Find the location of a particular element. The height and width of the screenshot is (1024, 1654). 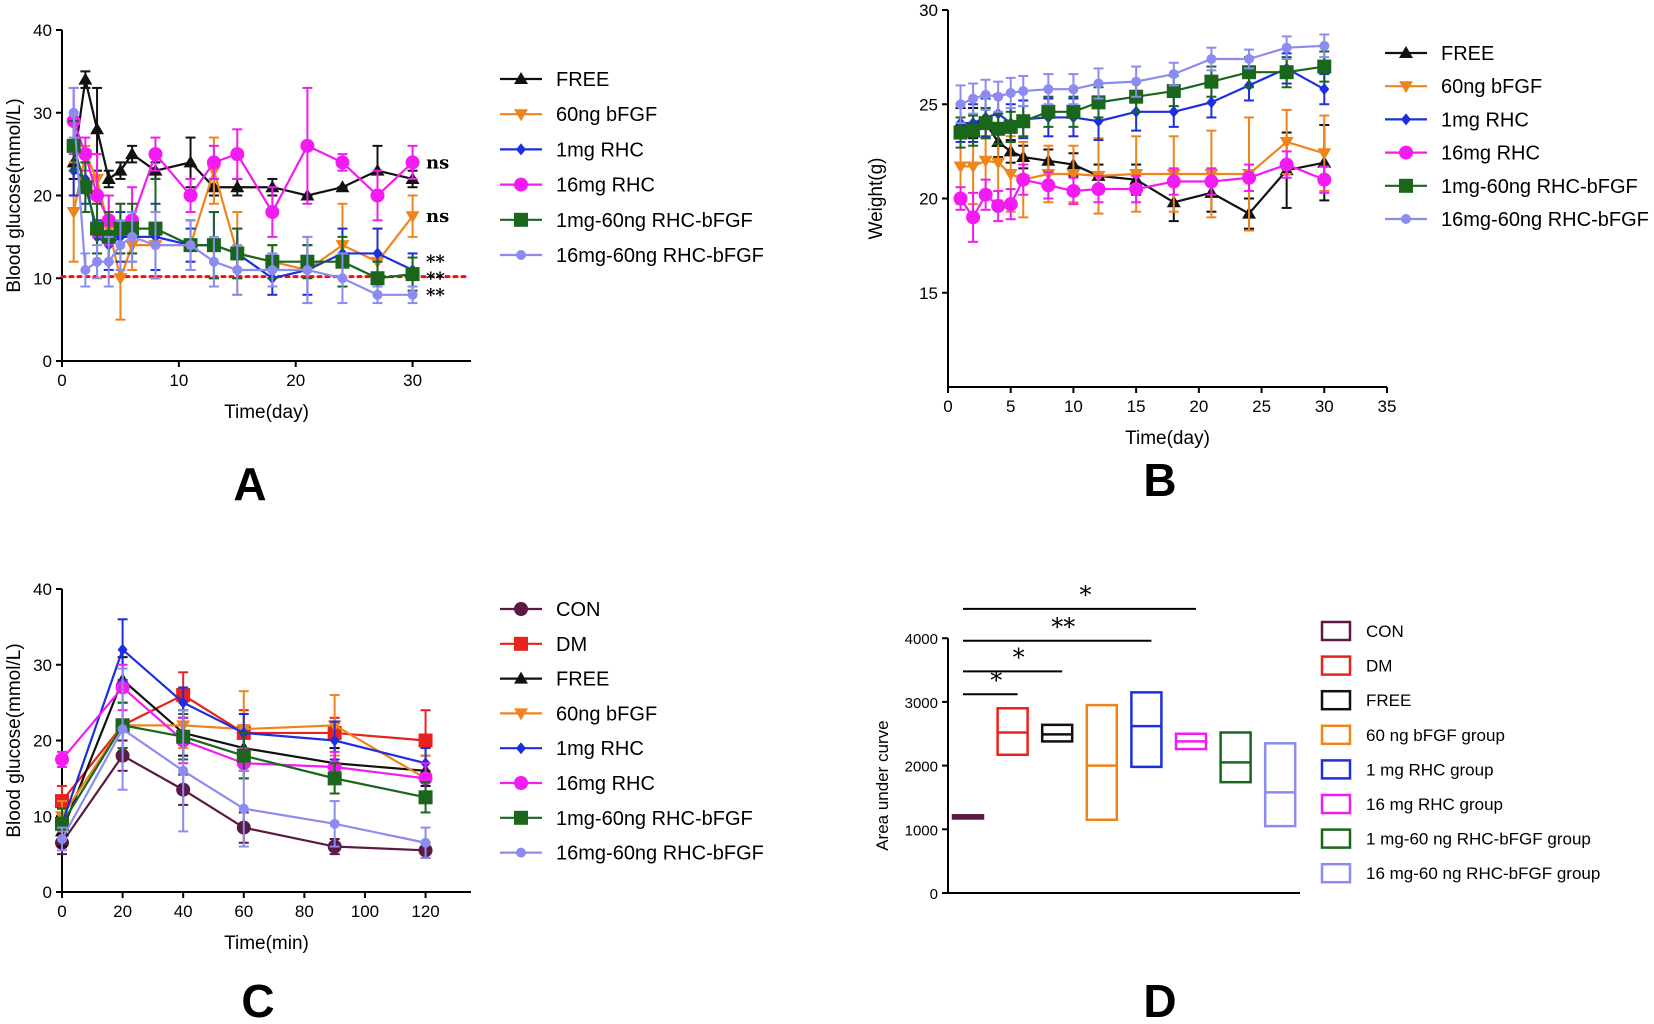

x-tick-label: 20 is located at coordinates (295, 380).